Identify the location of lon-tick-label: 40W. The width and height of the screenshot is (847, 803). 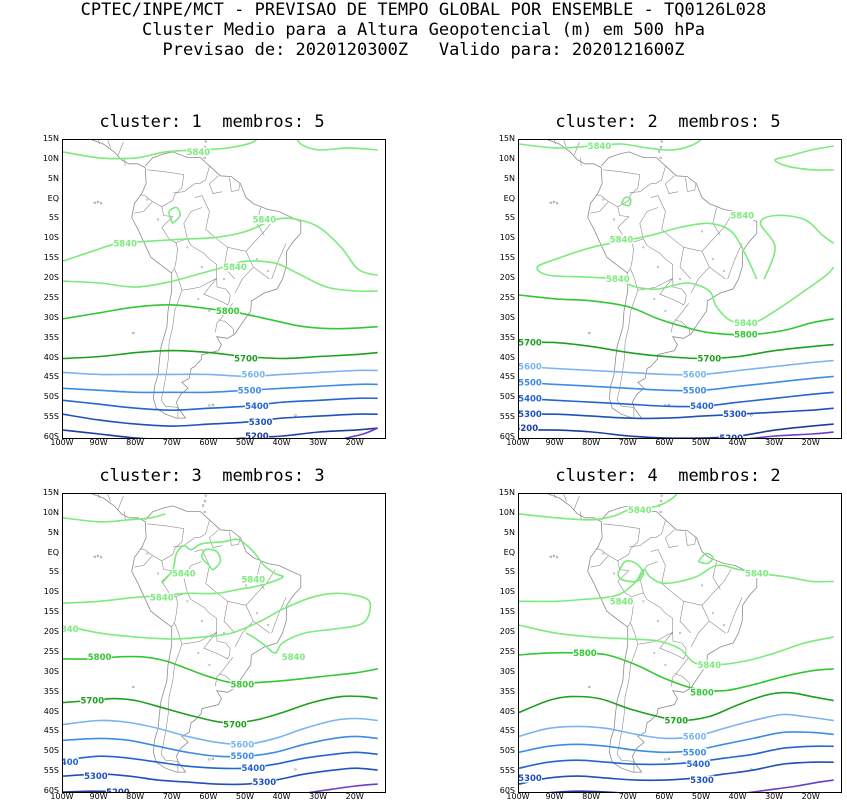
(281, 442).